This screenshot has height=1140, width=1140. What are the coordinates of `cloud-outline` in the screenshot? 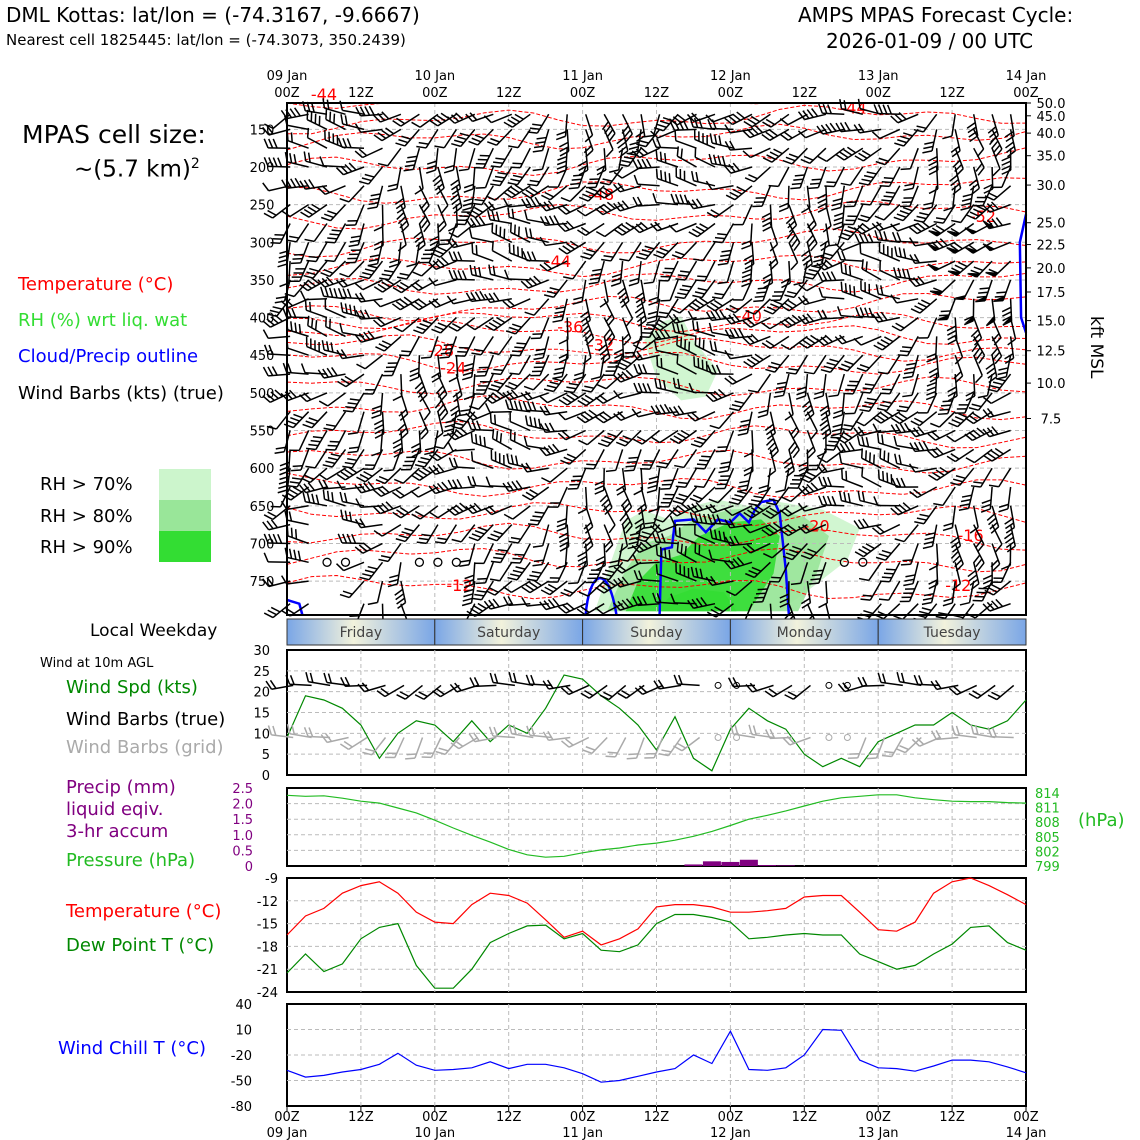 It's located at (724, 557).